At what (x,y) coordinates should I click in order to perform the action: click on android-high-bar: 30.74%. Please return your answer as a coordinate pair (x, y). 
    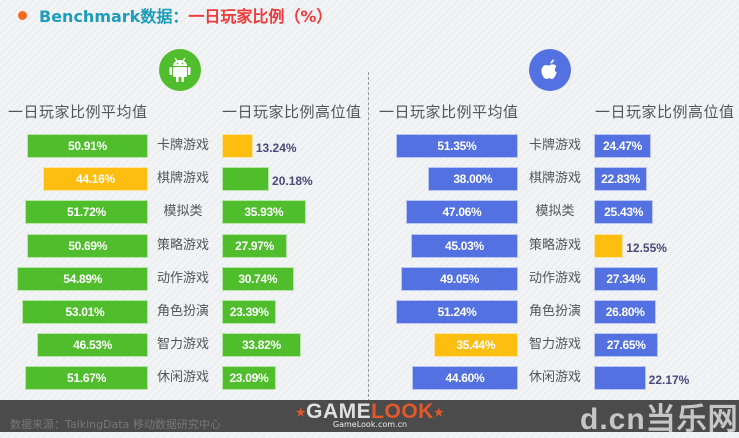
    Looking at the image, I should click on (258, 278).